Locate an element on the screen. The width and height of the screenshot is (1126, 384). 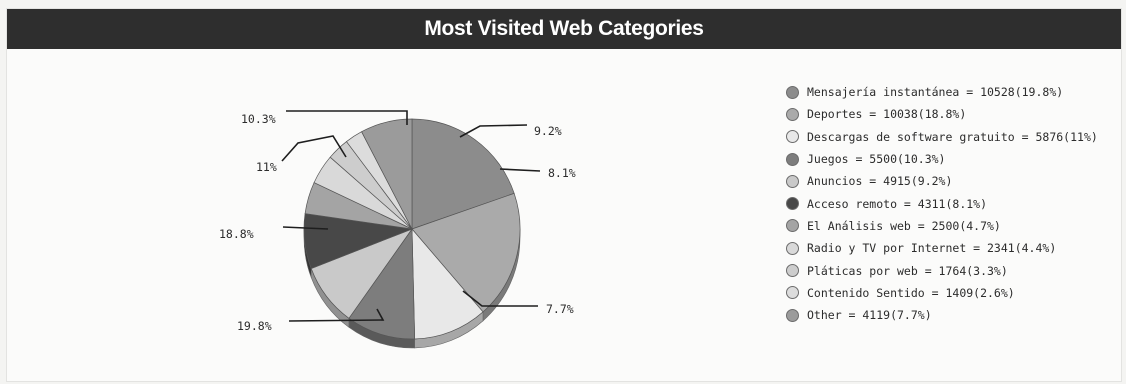
percent-label: 9.2% is located at coordinates (548, 131).